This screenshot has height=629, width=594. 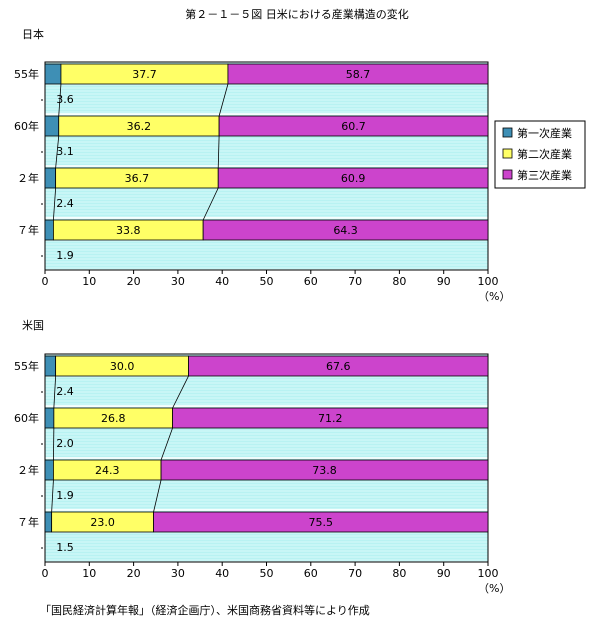 I want to click on jp-primary-value-label: 3.1, so click(x=65, y=151).